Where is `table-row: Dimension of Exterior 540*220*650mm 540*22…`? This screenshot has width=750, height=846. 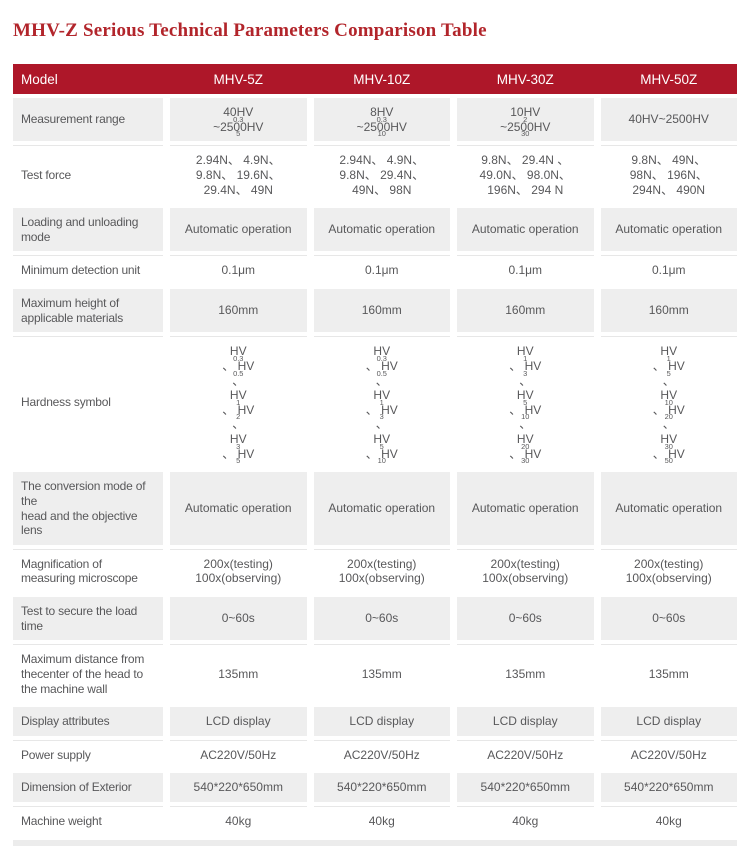 table-row: Dimension of Exterior 540*220*650mm 540*22… is located at coordinates (375, 787).